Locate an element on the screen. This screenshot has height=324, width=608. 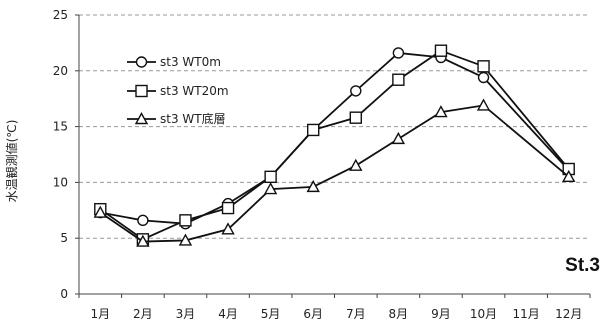
y-tick-label: 5 is located at coordinates (64, 238).